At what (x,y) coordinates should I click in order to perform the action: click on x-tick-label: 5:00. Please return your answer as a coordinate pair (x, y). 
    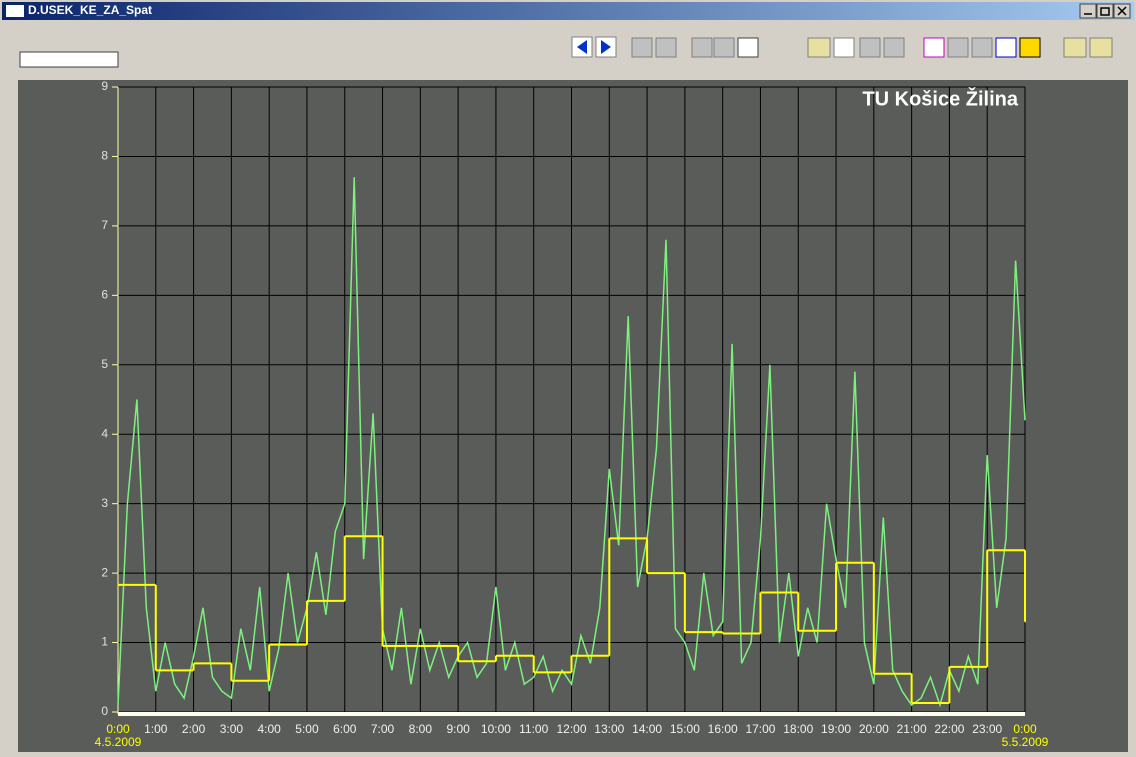
    Looking at the image, I should click on (307, 729).